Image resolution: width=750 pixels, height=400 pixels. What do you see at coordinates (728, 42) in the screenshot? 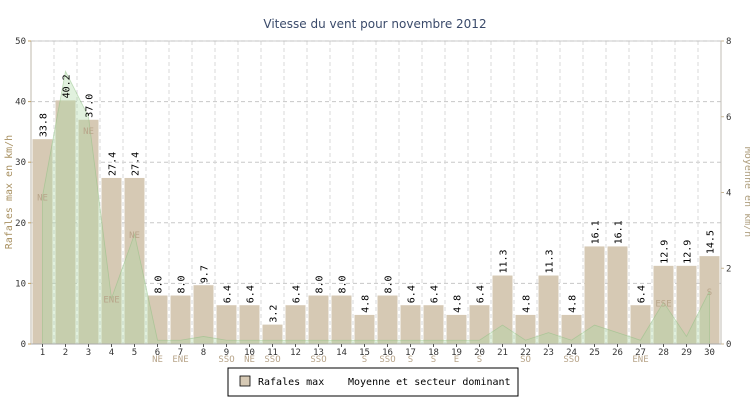
I see `y2-tick-label: 8` at bounding box center [728, 42].